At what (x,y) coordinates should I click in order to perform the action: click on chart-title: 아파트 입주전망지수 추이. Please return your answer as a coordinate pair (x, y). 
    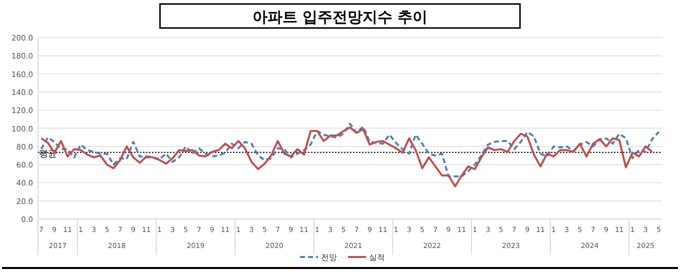
    Looking at the image, I should click on (340, 17).